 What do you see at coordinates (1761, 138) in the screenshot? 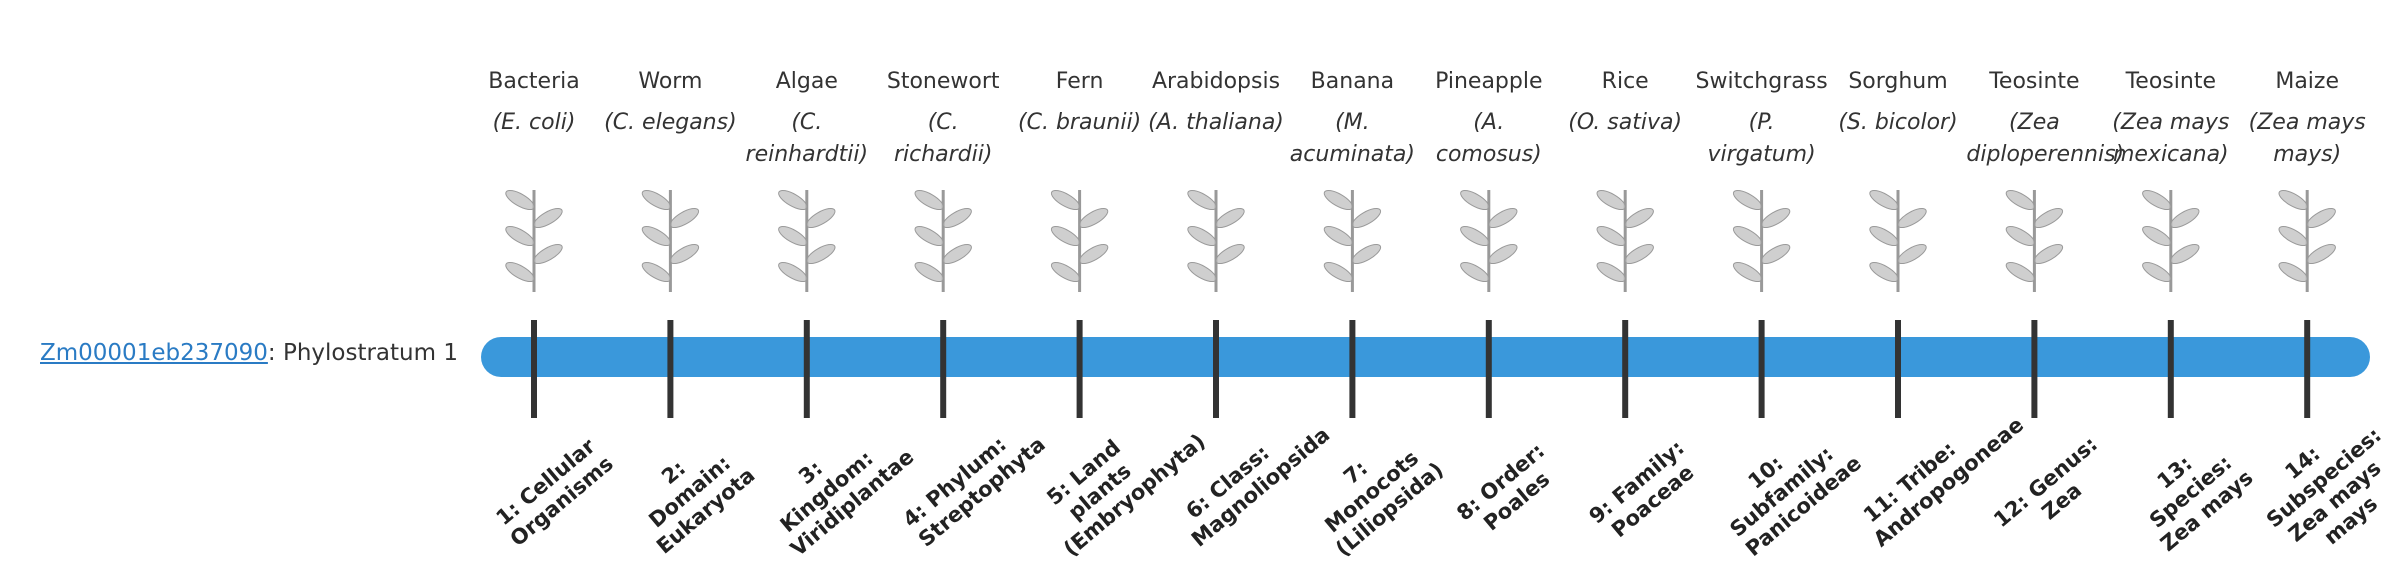
I see `organism-species: (P. virgatum)` at bounding box center [1761, 138].